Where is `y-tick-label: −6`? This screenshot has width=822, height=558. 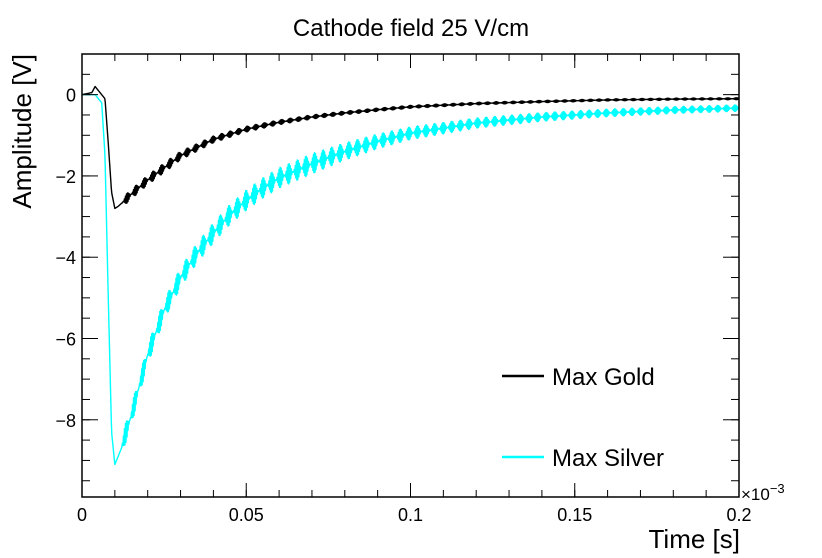 y-tick-label: −6 is located at coordinates (65, 339).